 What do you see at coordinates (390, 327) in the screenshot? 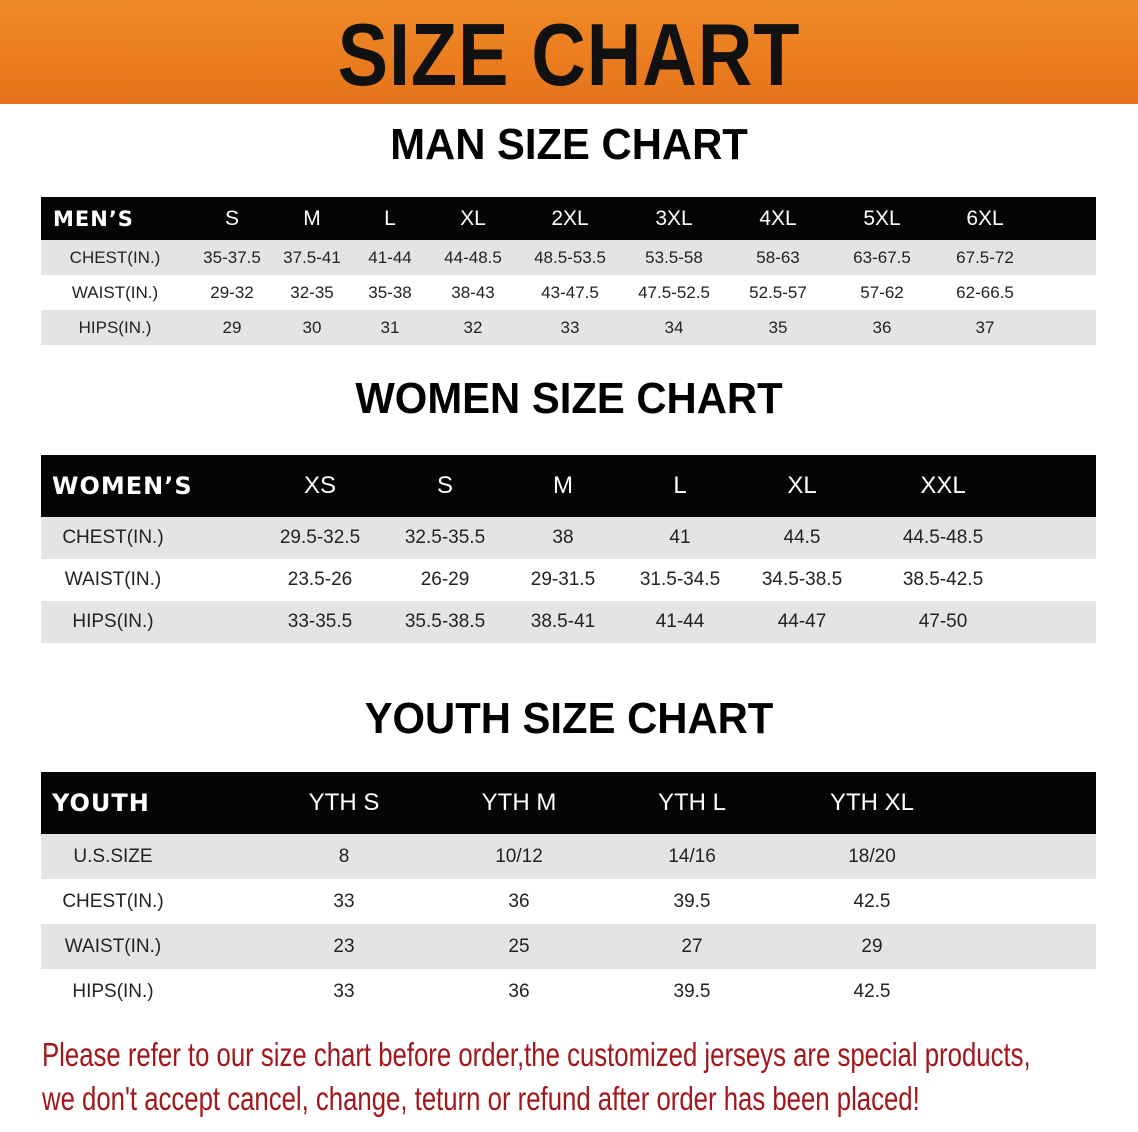
I see `measurement-value: 31` at bounding box center [390, 327].